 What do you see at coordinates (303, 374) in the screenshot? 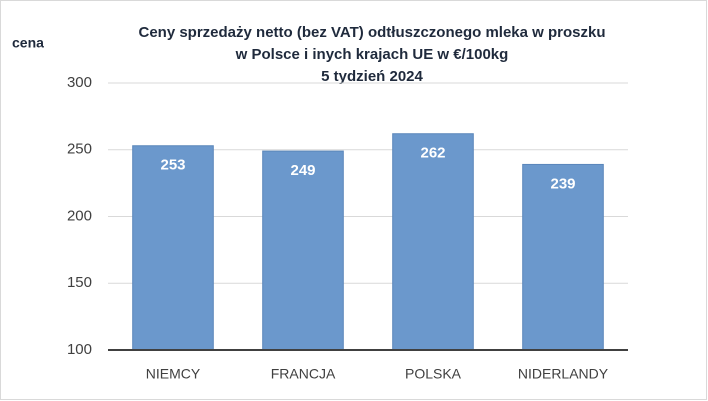
I see `x-tick-label: FRANCJA` at bounding box center [303, 374].